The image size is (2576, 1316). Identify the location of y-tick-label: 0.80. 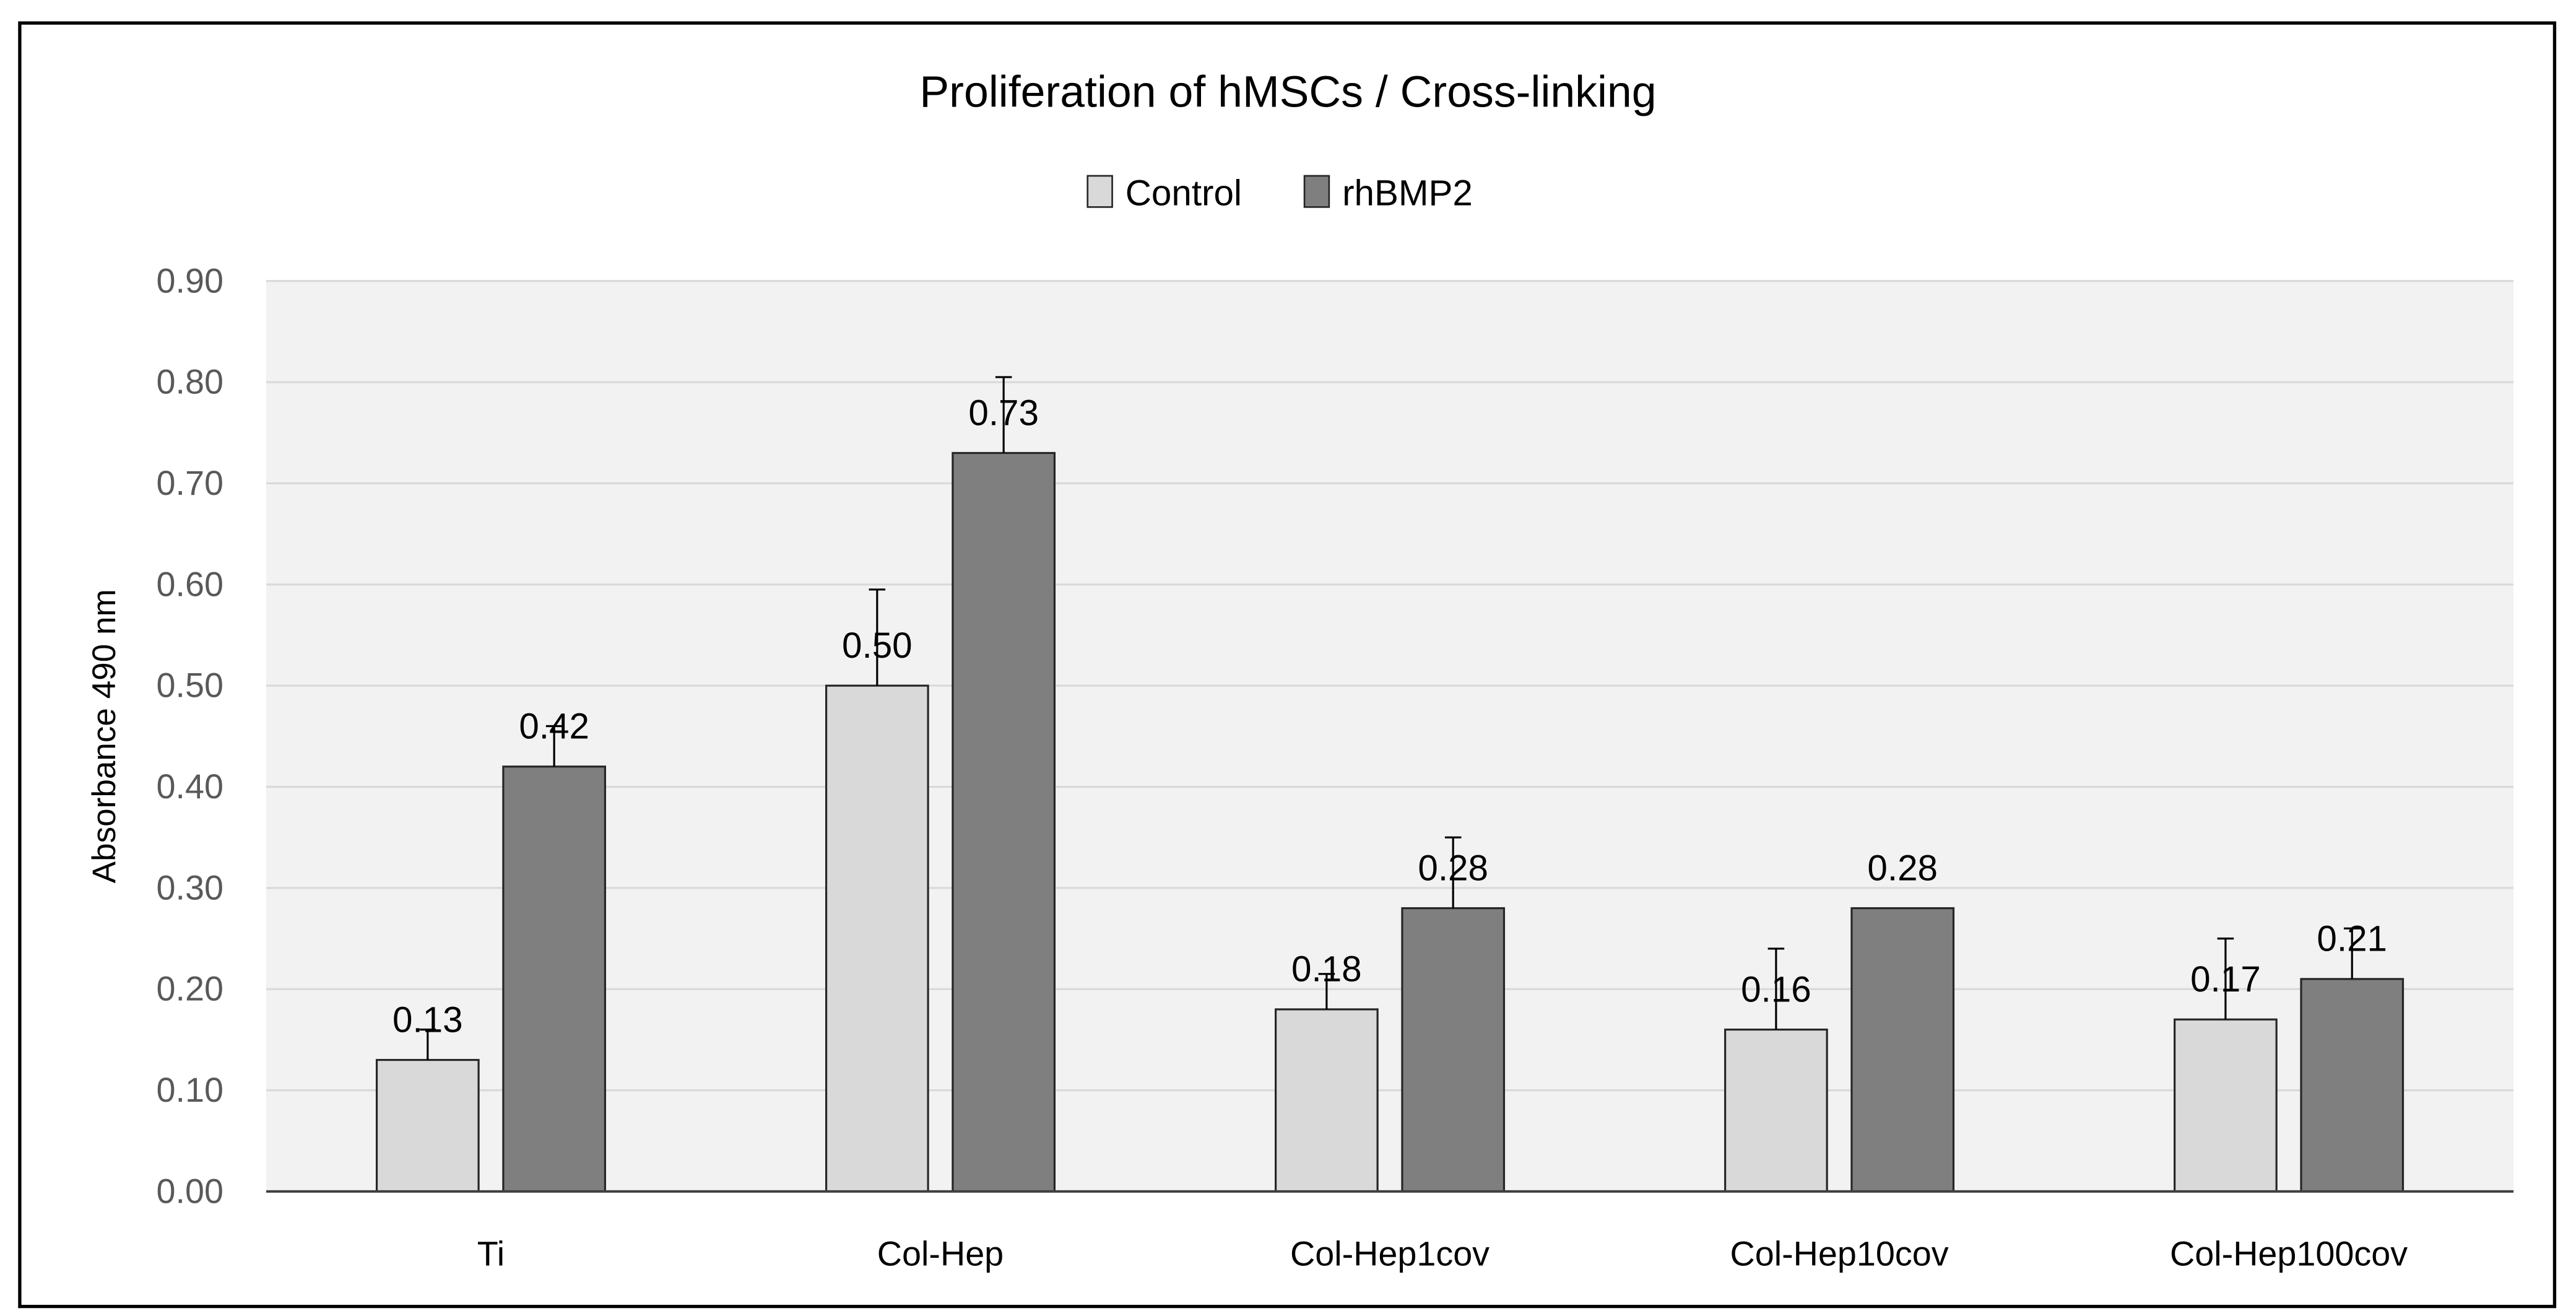
(190, 382).